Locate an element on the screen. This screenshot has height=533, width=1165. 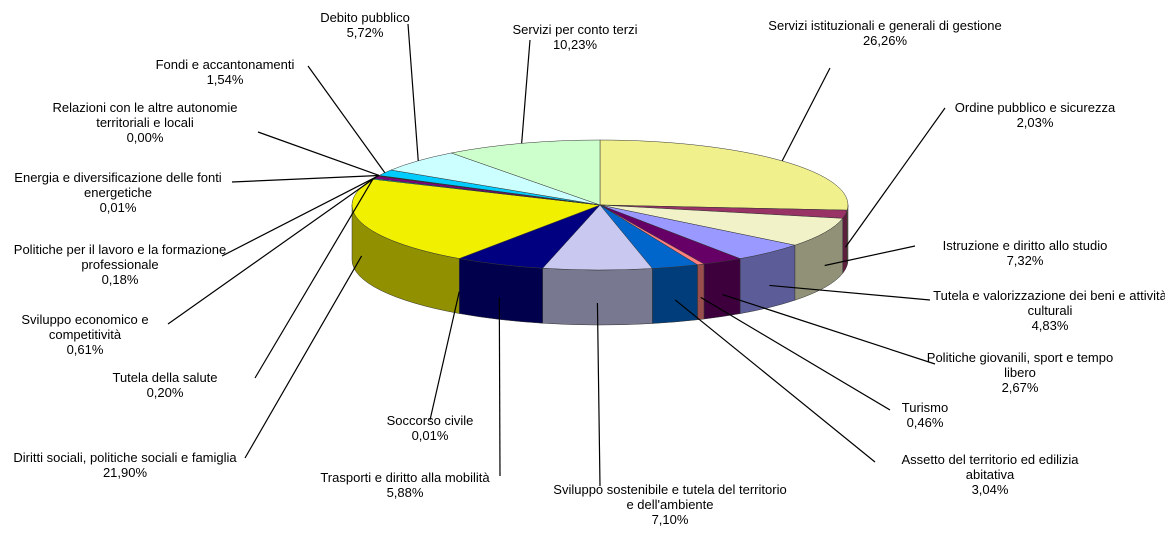
slice-label: Tutela della salute 0,20% is located at coordinates (165, 385).